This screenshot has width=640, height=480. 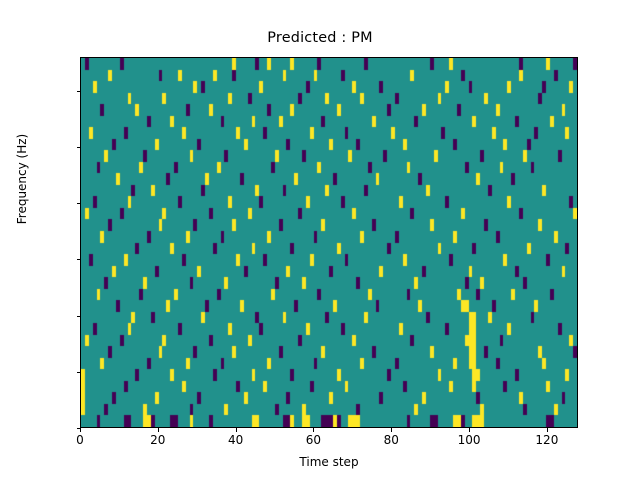 I want to click on x-tick-label: 120, so click(x=547, y=440).